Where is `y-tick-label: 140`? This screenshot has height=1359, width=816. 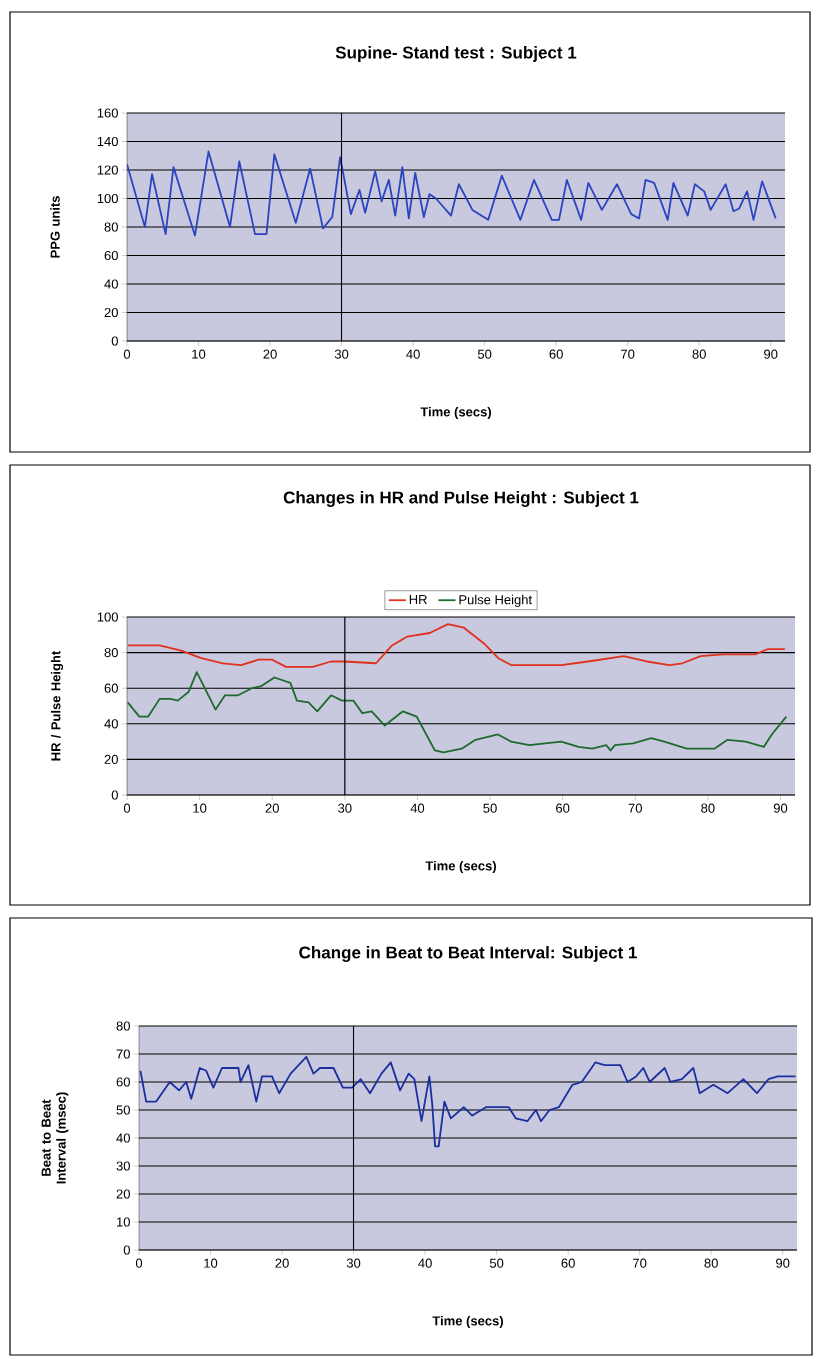
y-tick-label: 140 is located at coordinates (107, 141).